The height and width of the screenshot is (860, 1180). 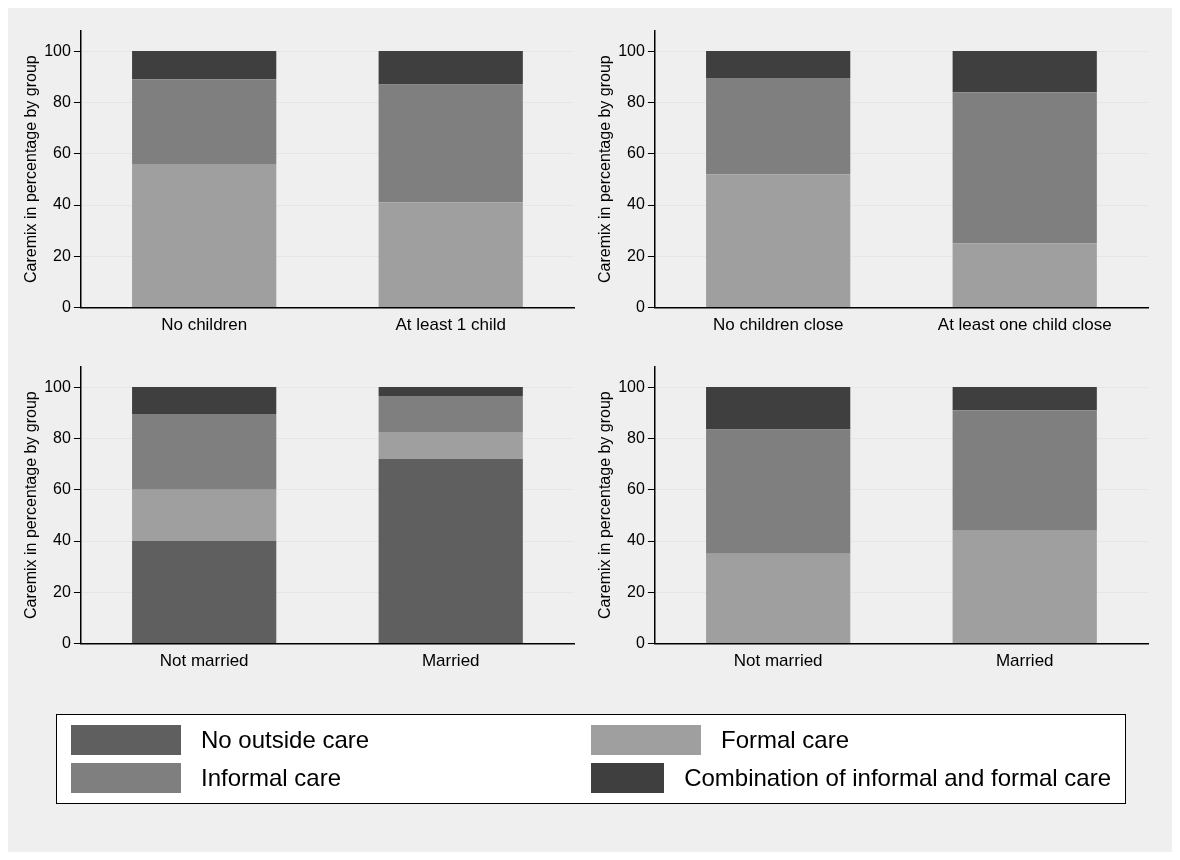 What do you see at coordinates (451, 325) in the screenshot?
I see `x-tick-label: At least 1 child` at bounding box center [451, 325].